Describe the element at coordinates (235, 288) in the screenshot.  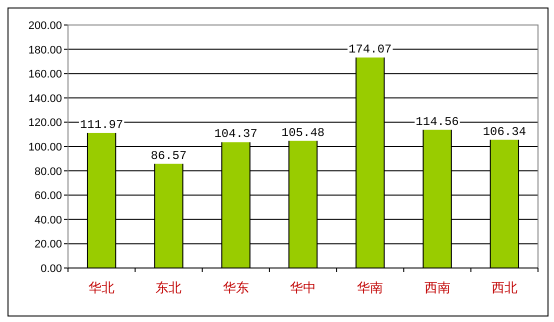
I see `x-tick-label: 华东` at that location.